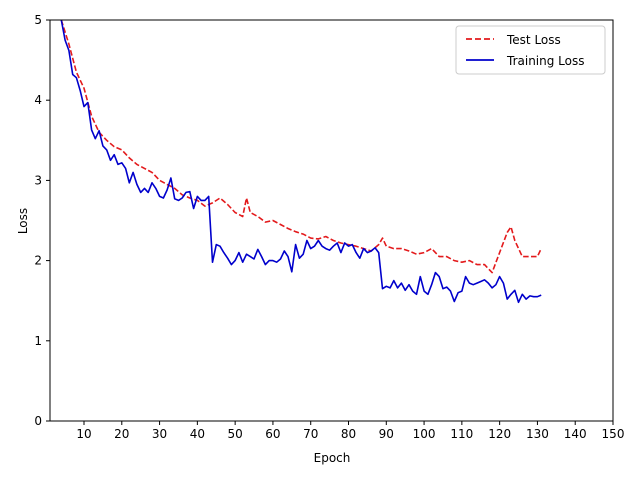  What do you see at coordinates (499, 434) in the screenshot?
I see `x-tick-label: 120` at bounding box center [499, 434].